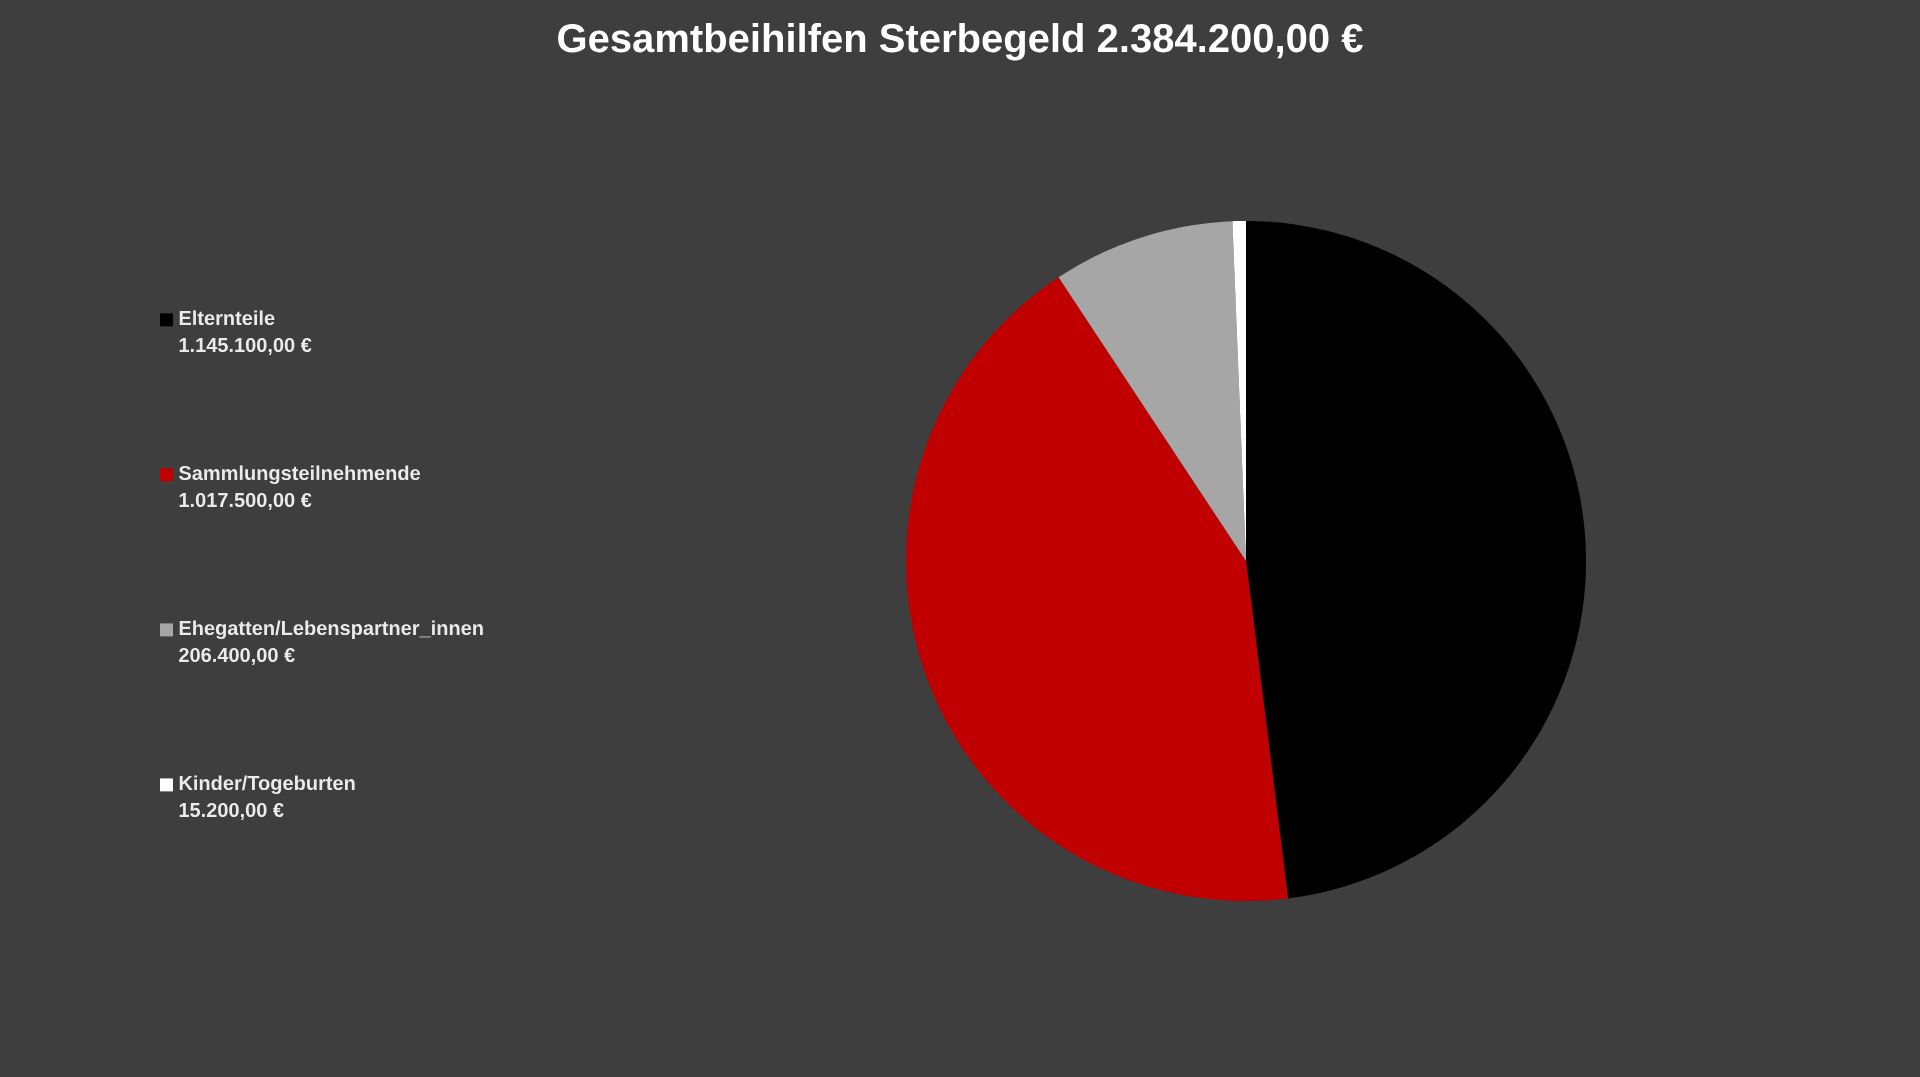 The image size is (1920, 1077). Describe the element at coordinates (331, 630) in the screenshot. I see `legend-label: Ehegatten/Lebenspartner_innen` at that location.